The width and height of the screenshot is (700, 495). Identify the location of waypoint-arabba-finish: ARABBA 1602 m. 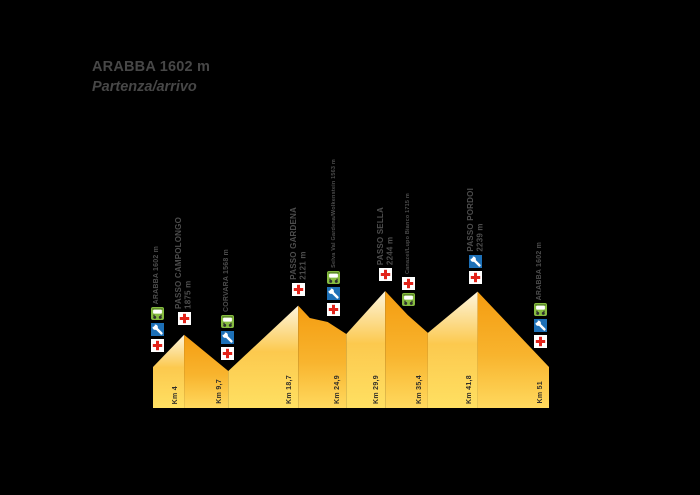
(540, 295).